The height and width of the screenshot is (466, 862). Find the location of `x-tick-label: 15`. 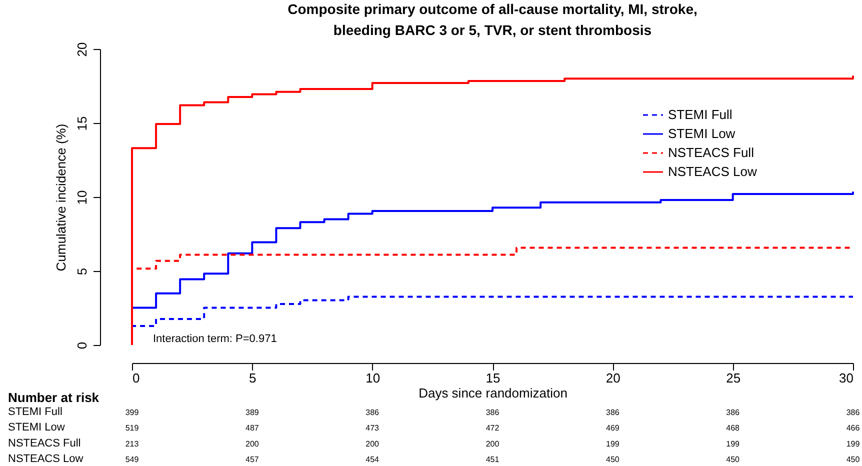

x-tick-label: 15 is located at coordinates (493, 378).